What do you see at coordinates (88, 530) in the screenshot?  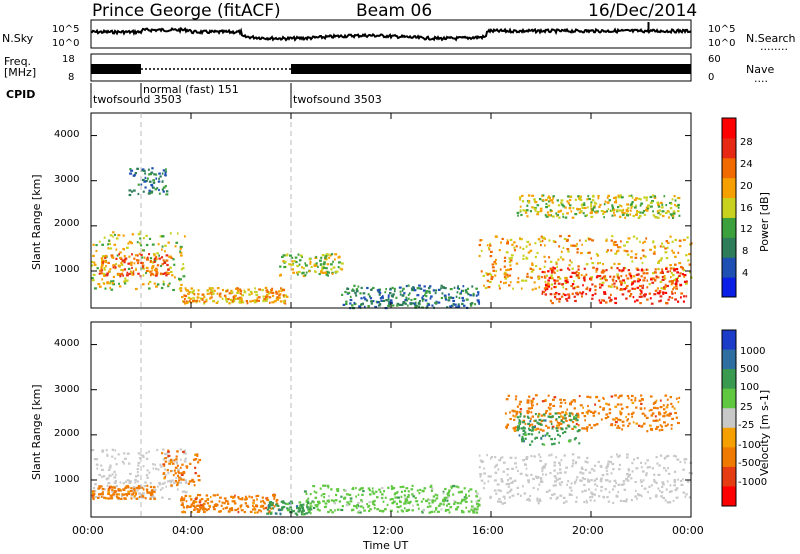 I see `xtick-0: 00:00` at bounding box center [88, 530].